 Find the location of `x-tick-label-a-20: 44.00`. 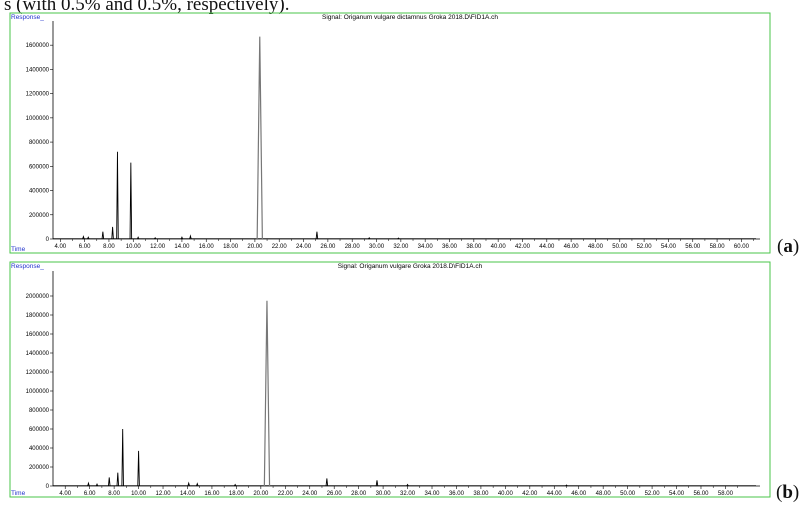

x-tick-label-a-20: 44.00 is located at coordinates (547, 247).